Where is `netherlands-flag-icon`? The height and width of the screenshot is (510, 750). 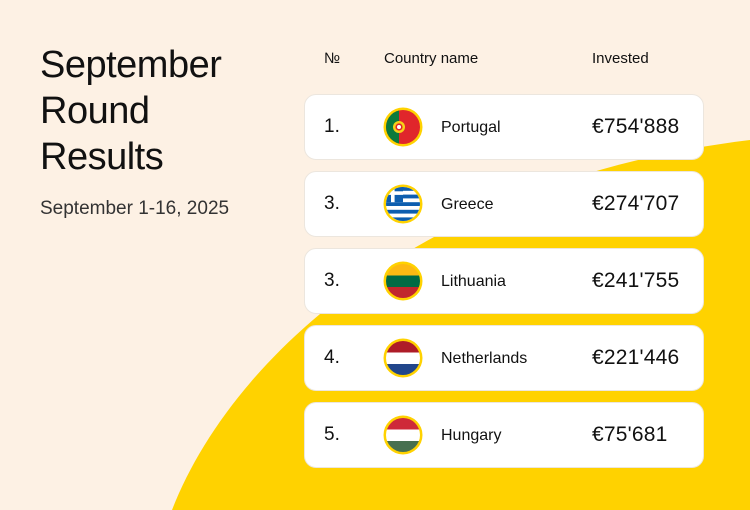
netherlands-flag-icon is located at coordinates (403, 358).